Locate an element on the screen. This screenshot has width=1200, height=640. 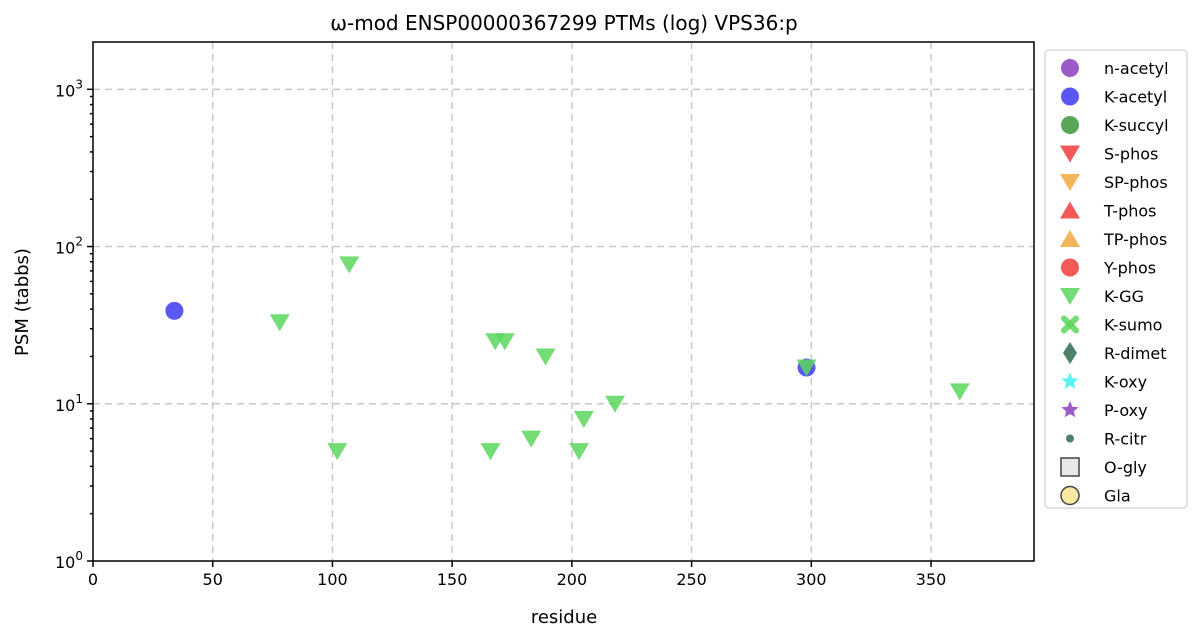
legend-item-n-acetyl: n-acetyl is located at coordinates (1115, 68).